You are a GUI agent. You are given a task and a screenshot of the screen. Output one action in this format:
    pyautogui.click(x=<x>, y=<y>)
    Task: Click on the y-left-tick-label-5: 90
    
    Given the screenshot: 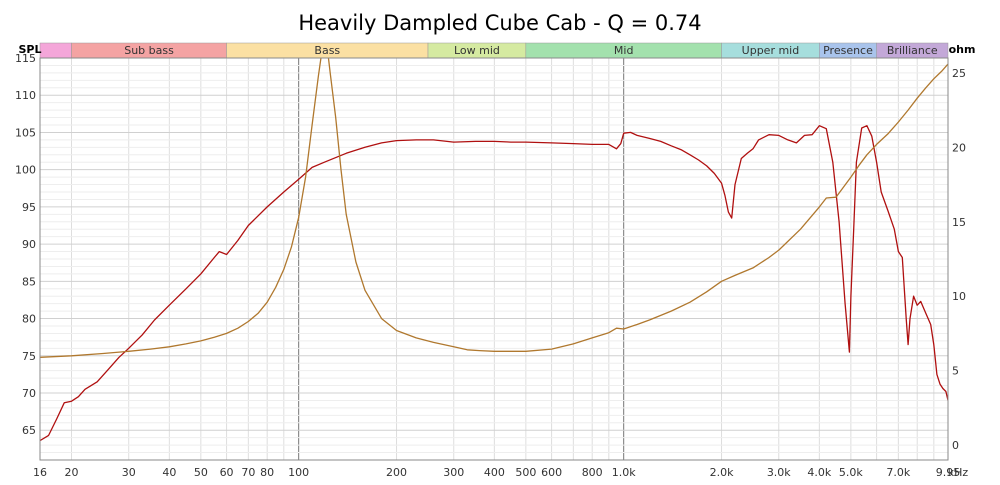 What is the action you would take?
    pyautogui.click(x=29, y=244)
    